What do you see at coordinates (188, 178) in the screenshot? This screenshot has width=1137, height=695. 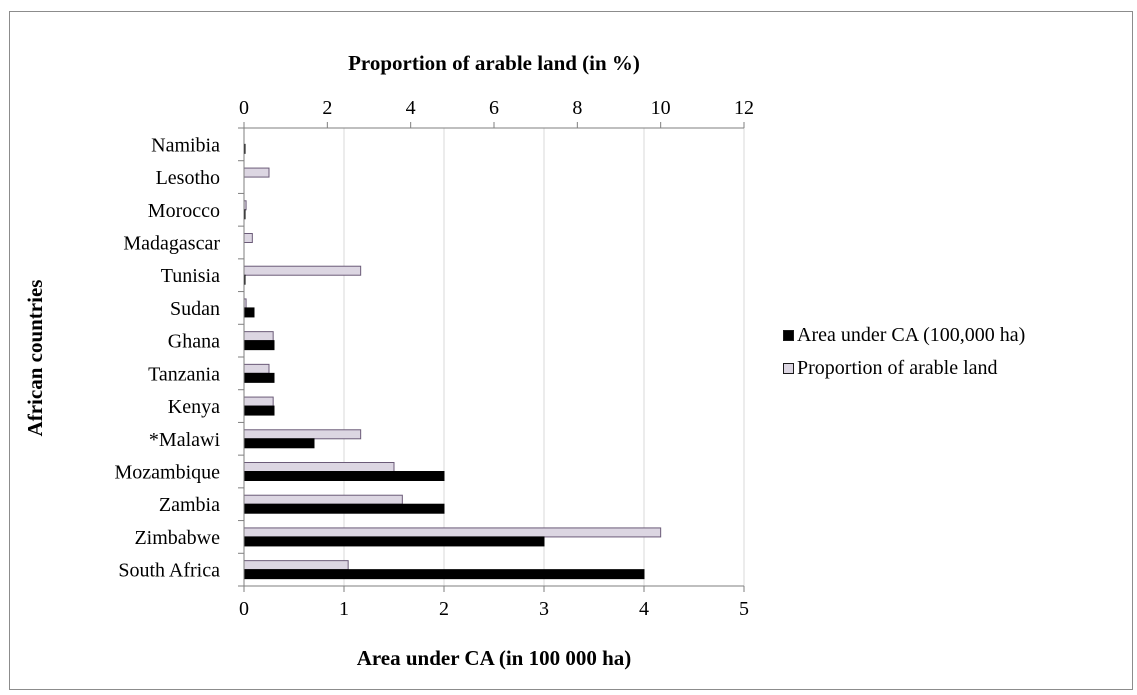 I see `category-label: Lesotho` at bounding box center [188, 178].